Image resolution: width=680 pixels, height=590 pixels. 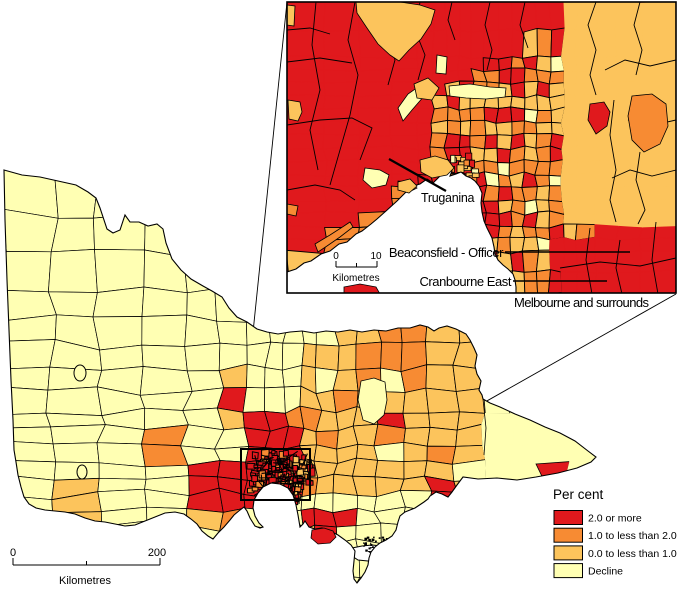 I want to click on svg-text: Per cent, so click(x=578, y=494).